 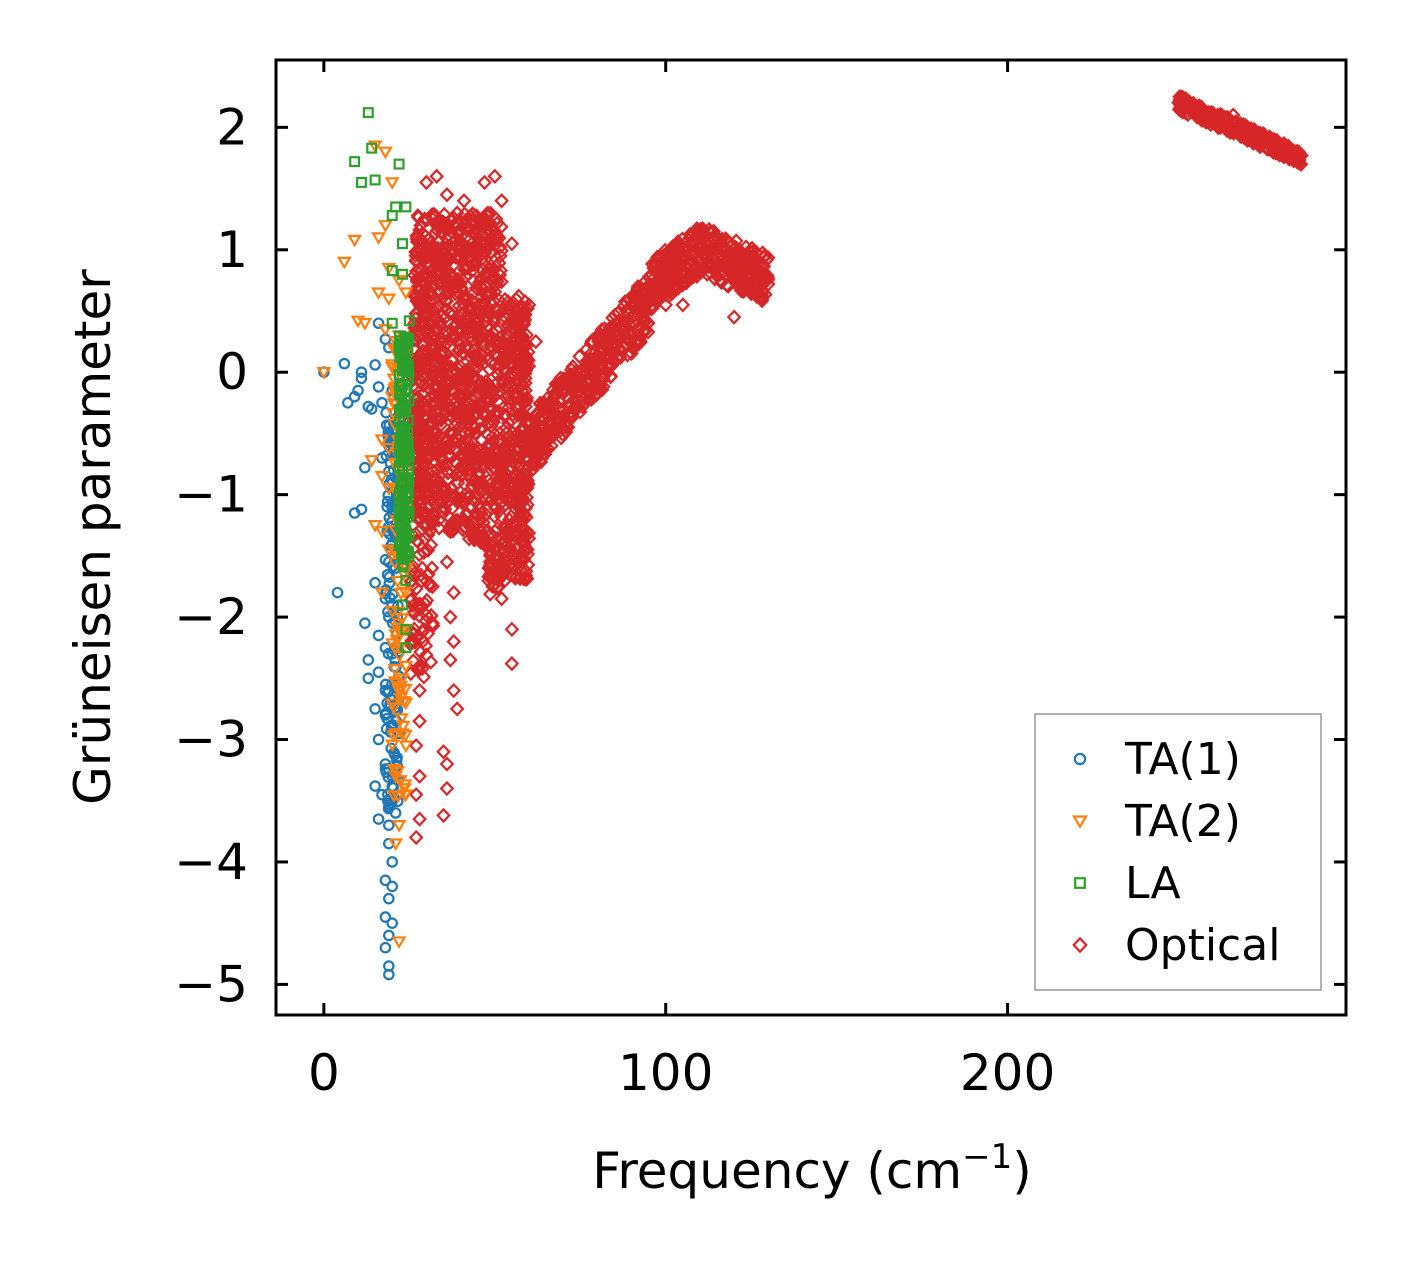 What do you see at coordinates (1182, 759) in the screenshot?
I see `legend-label-ta1: TA(1)` at bounding box center [1182, 759].